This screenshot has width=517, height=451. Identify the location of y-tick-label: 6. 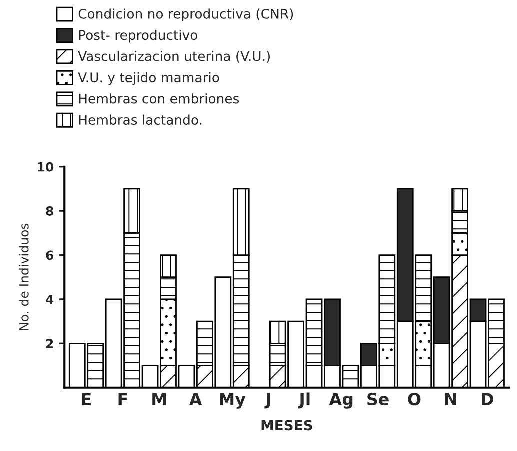
(50, 255).